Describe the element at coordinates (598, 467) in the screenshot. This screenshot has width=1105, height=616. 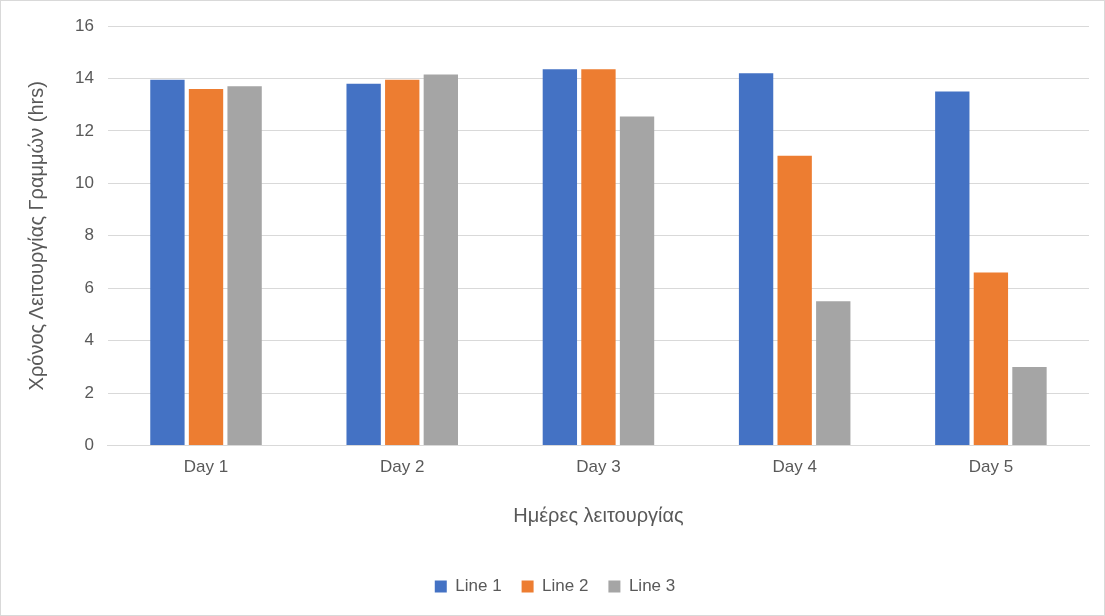
I see `x-tick-label: Day 3` at that location.